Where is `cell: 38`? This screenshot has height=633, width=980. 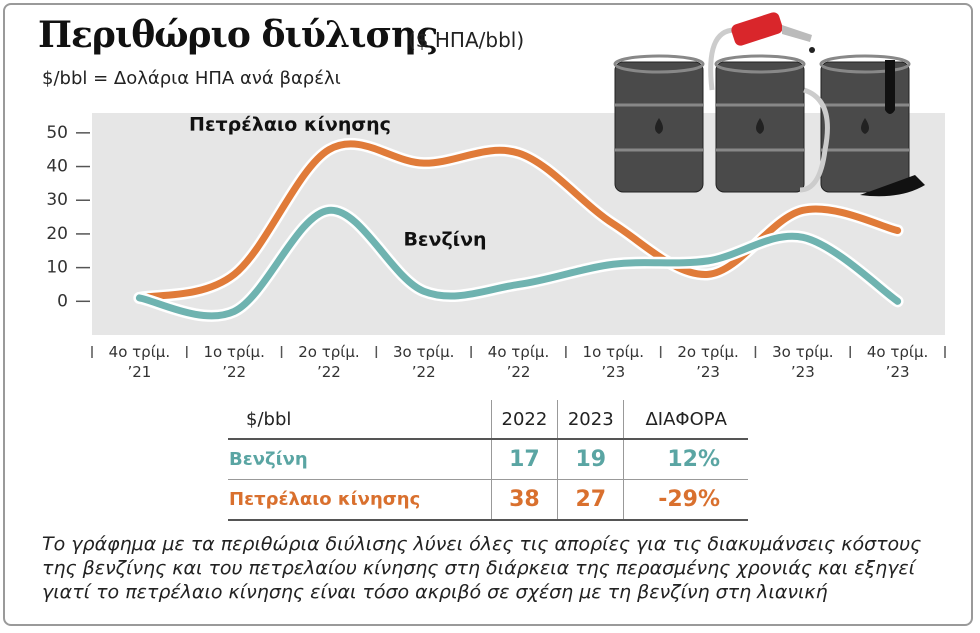 cell: 38 is located at coordinates (524, 500).